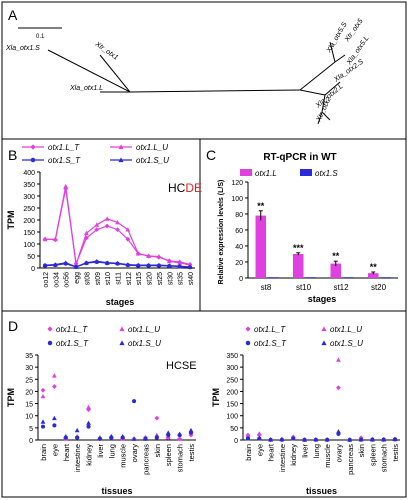 This screenshot has width=410, height=500. I want to click on y-axis-title: TPM, so click(11, 397).